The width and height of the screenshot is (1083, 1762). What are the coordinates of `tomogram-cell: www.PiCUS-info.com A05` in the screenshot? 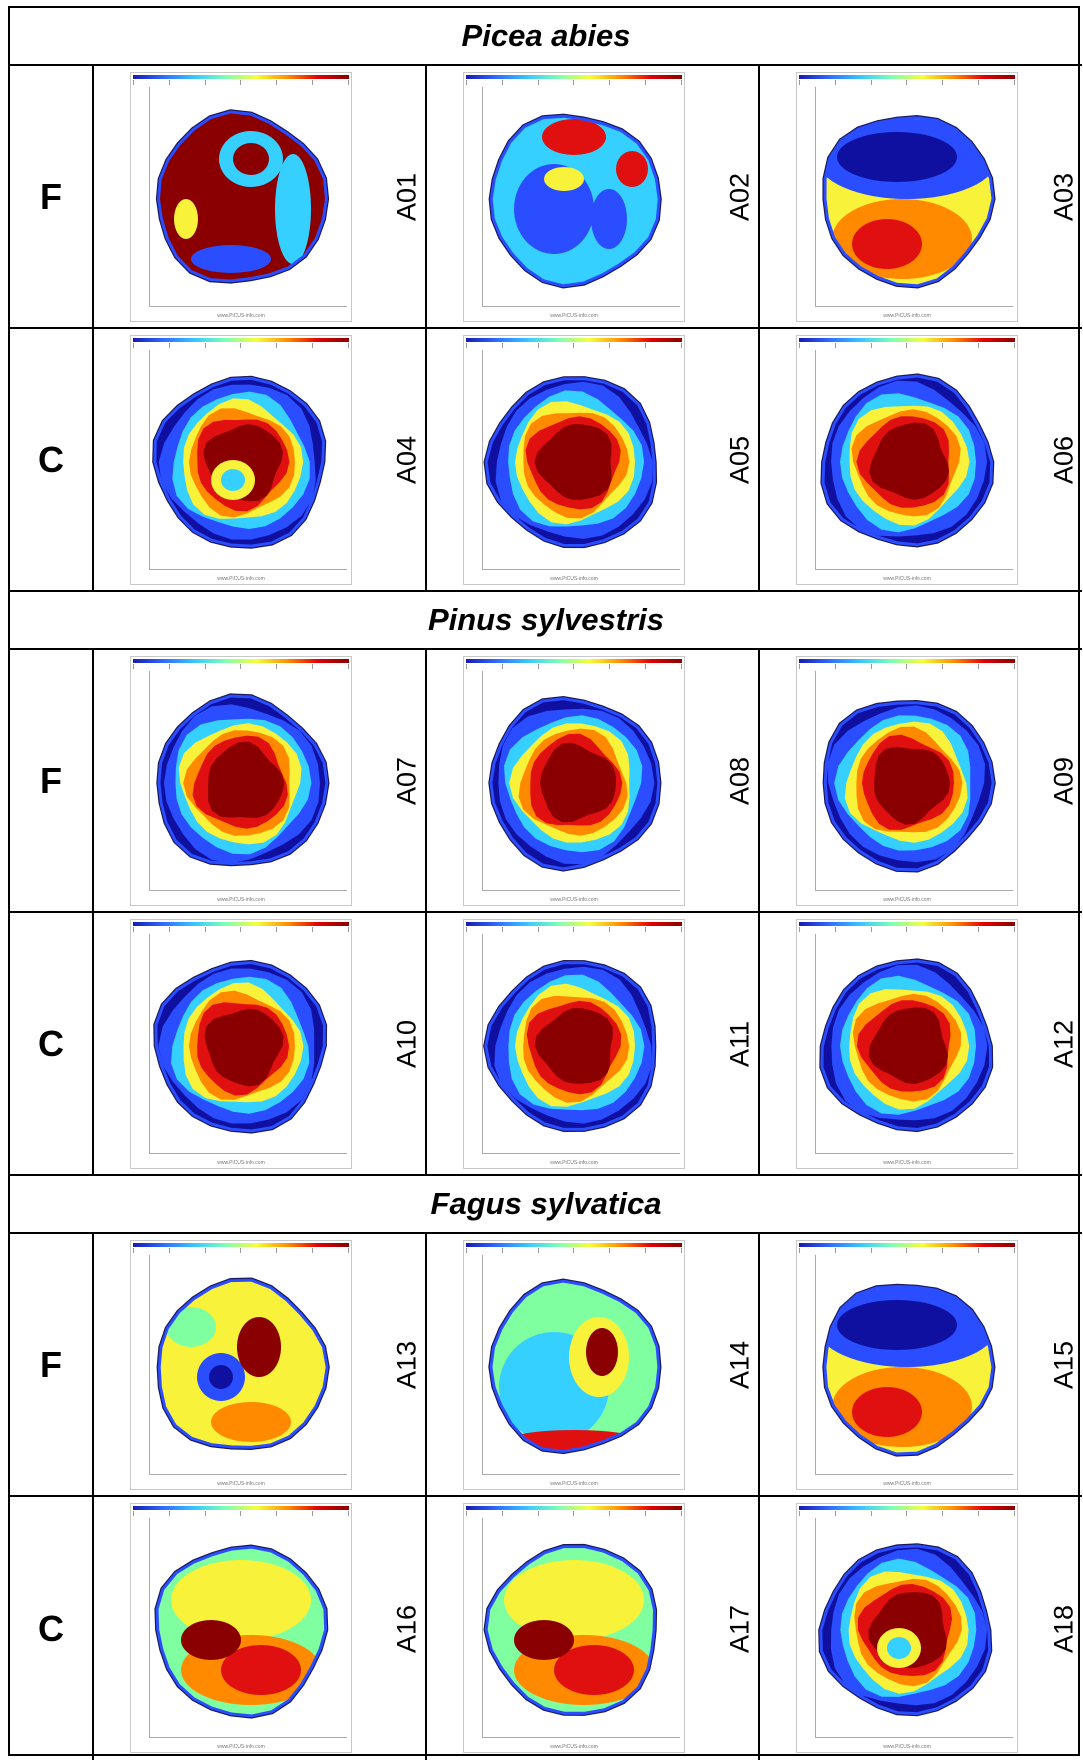 It's located at (593, 460).